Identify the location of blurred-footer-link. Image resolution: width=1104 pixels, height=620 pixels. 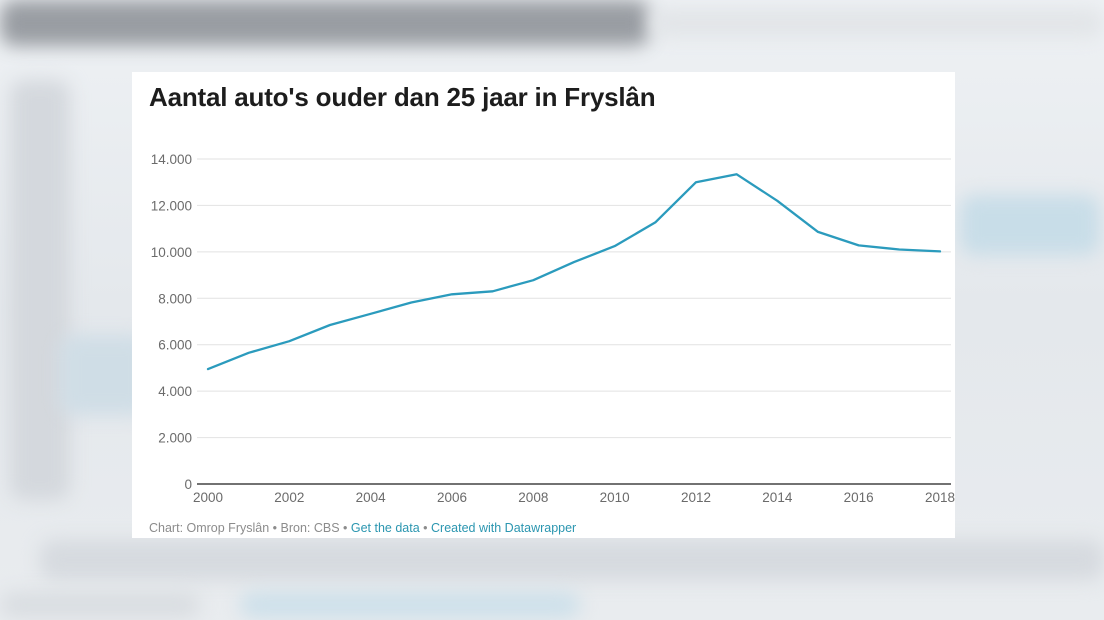
(410, 605).